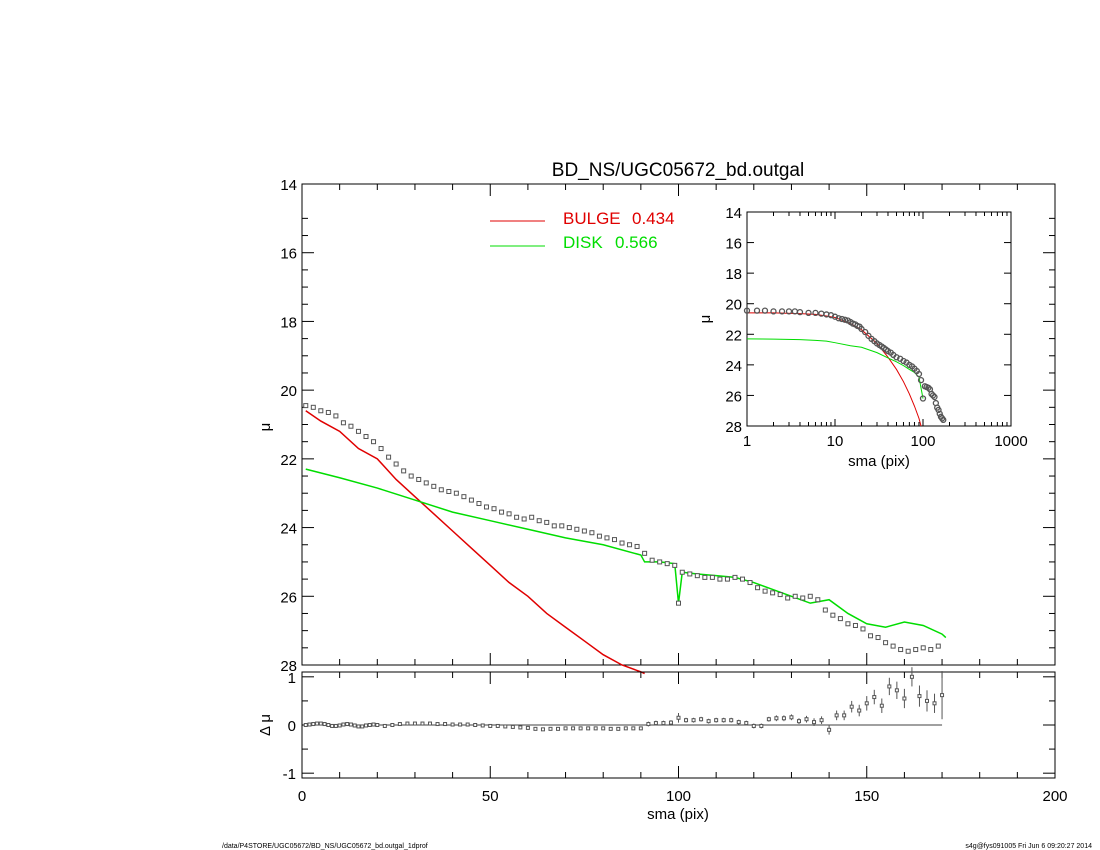 This screenshot has height=850, width=1100. I want to click on inset-axis-ticks: 14 16 18 20 22 24 26 281 10 100 1000, so click(876, 327).